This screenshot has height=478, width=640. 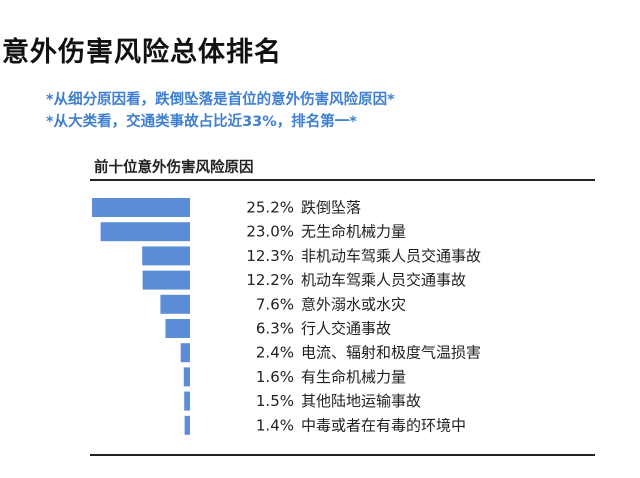 What do you see at coordinates (270, 280) in the screenshot?
I see `value-label-4: 12.2%` at bounding box center [270, 280].